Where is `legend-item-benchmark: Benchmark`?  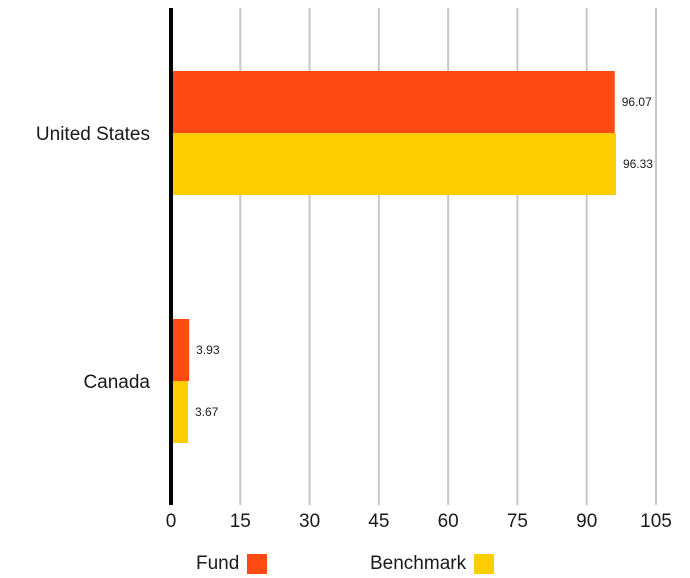
legend-item-benchmark: Benchmark is located at coordinates (432, 564).